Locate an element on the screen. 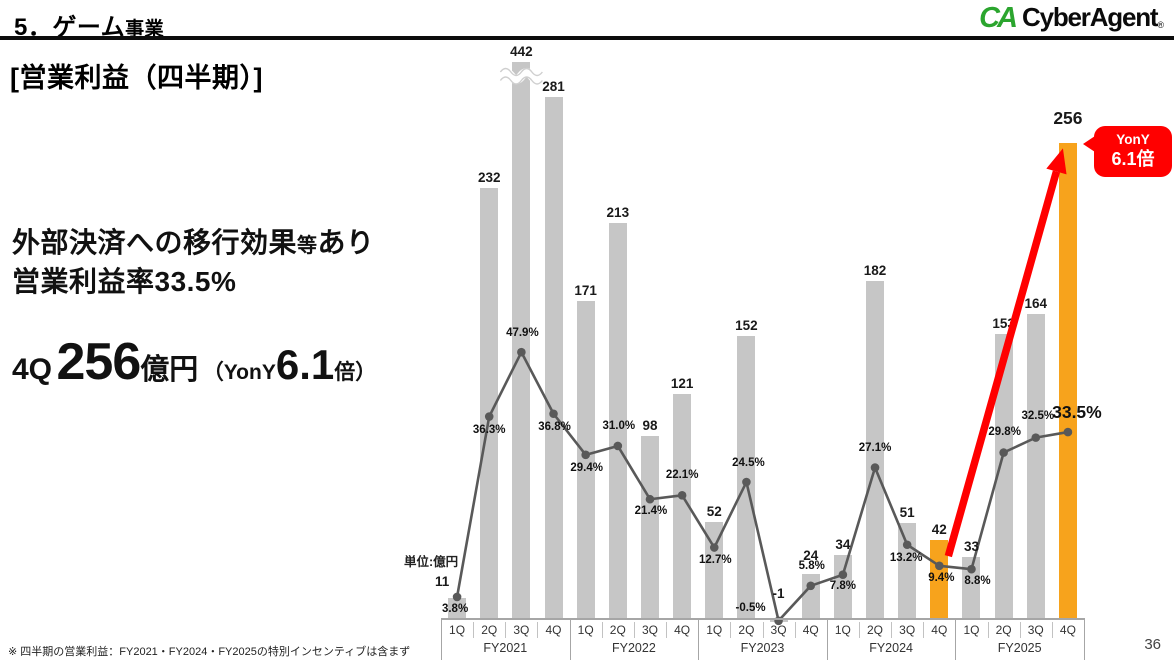  bar-FY2025-3Q is located at coordinates (1035, 465).